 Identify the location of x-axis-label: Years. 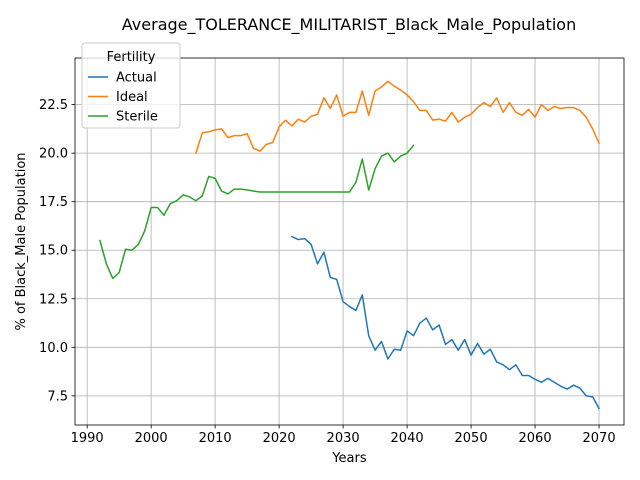
(349, 458).